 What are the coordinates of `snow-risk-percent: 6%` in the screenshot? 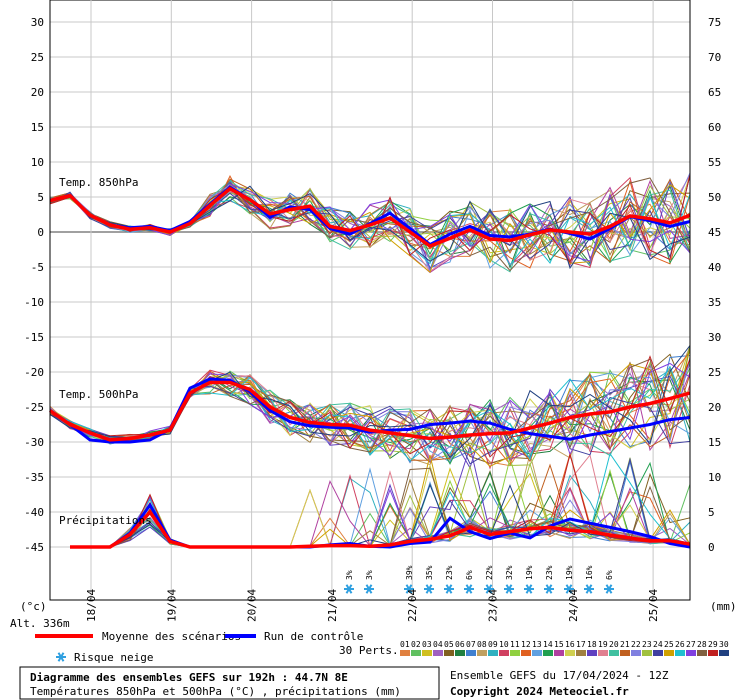 It's located at (609, 575).